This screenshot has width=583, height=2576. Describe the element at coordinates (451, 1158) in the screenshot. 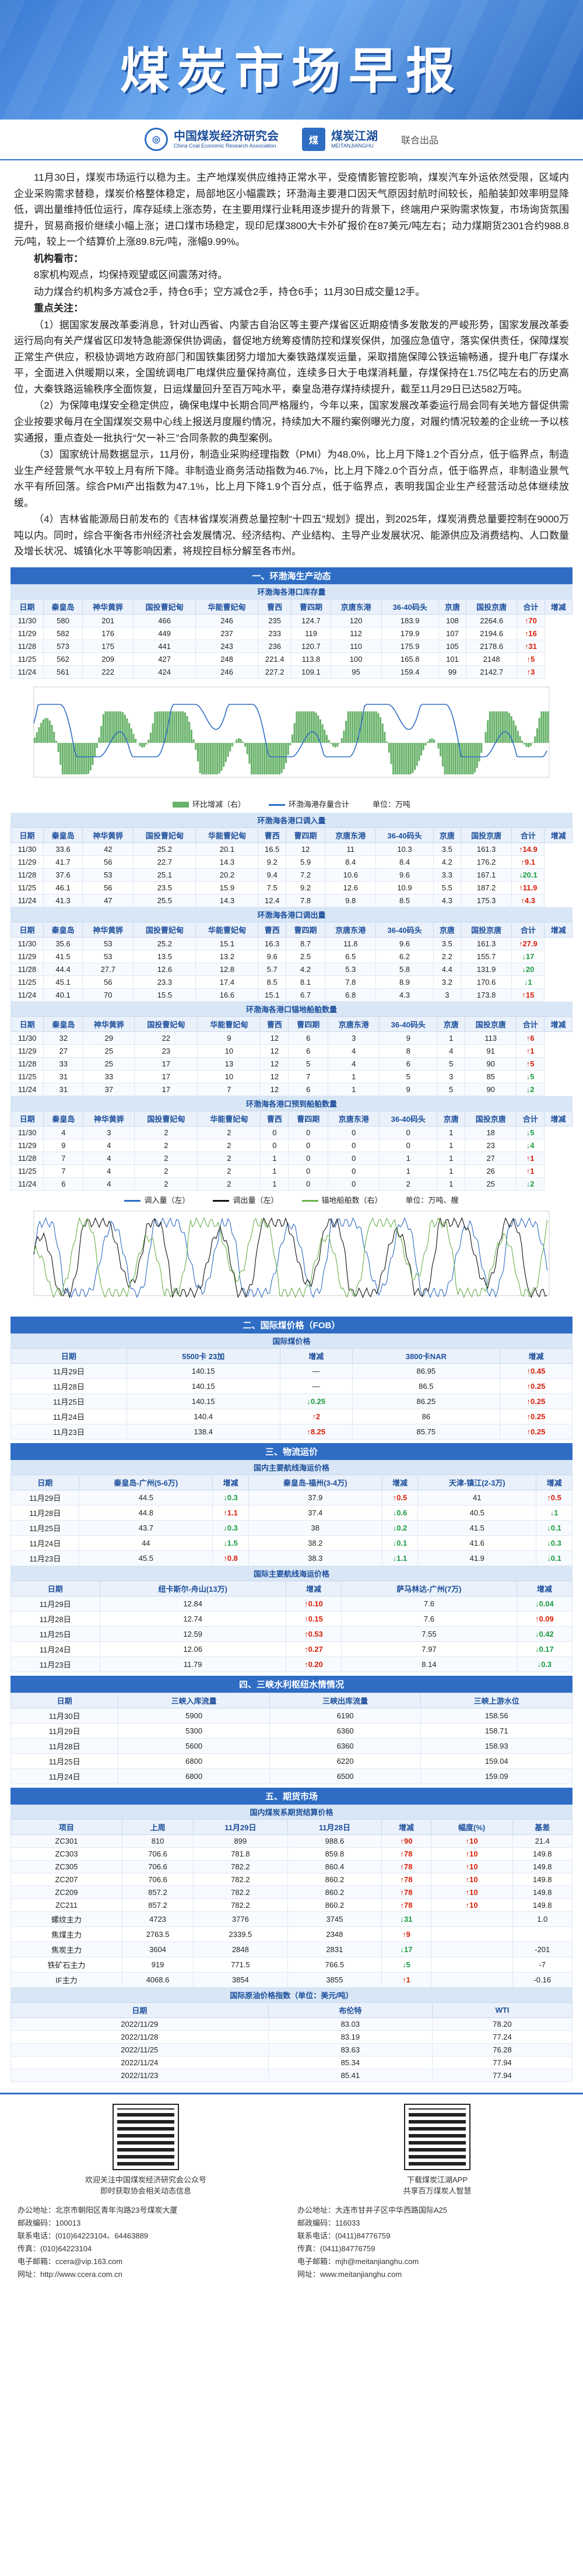

I see `table-cell: 1` at that location.